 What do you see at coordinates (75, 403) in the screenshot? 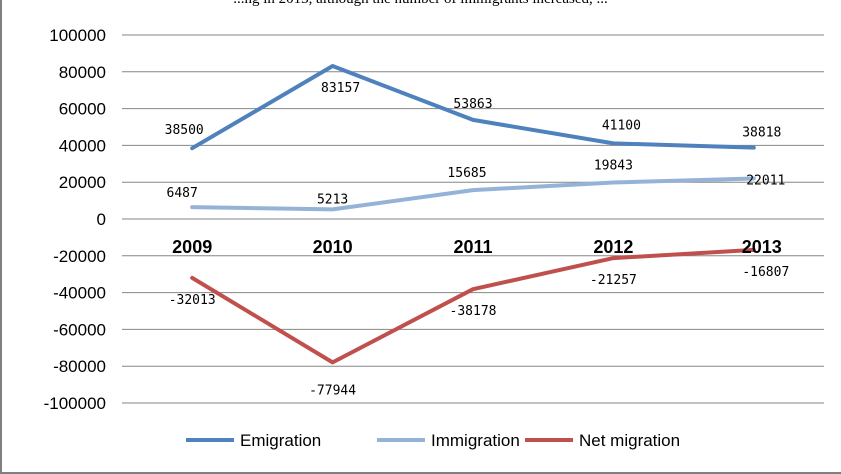
I see `y-tick-label: -100000` at bounding box center [75, 403].